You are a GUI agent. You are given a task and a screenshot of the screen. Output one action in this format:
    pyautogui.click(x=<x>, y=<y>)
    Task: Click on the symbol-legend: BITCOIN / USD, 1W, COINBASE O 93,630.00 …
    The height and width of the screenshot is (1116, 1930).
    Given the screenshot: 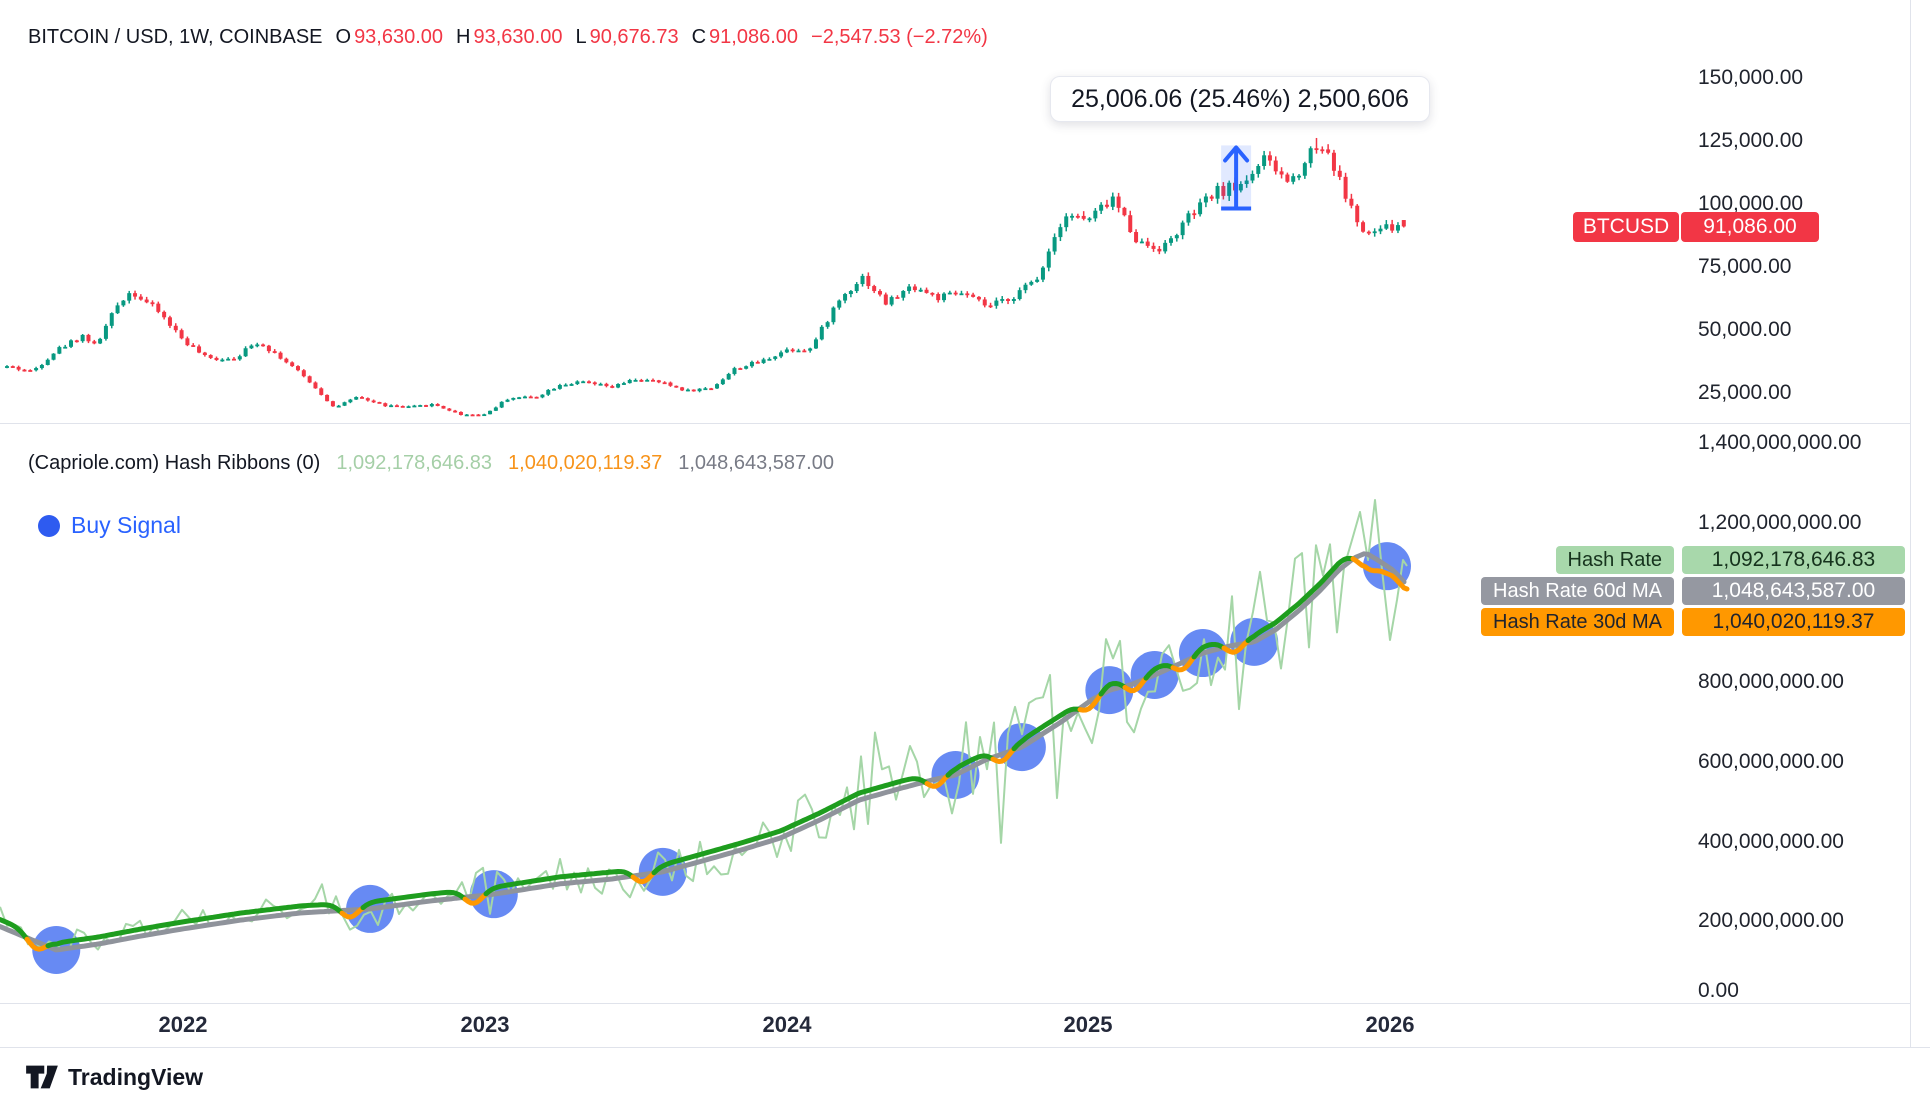 What is the action you would take?
    pyautogui.click(x=508, y=37)
    